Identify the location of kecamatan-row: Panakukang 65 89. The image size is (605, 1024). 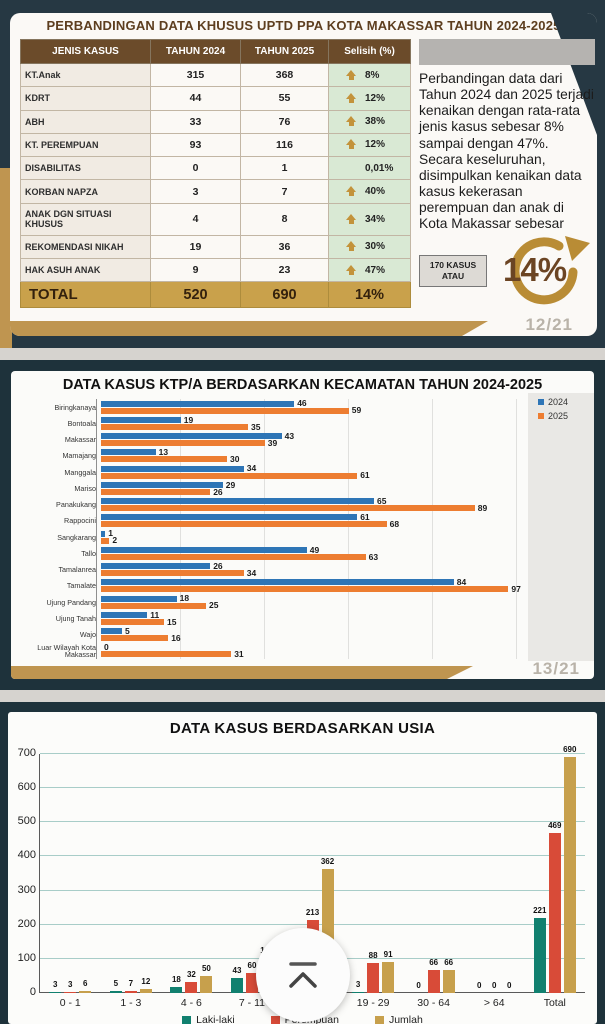
(302, 505).